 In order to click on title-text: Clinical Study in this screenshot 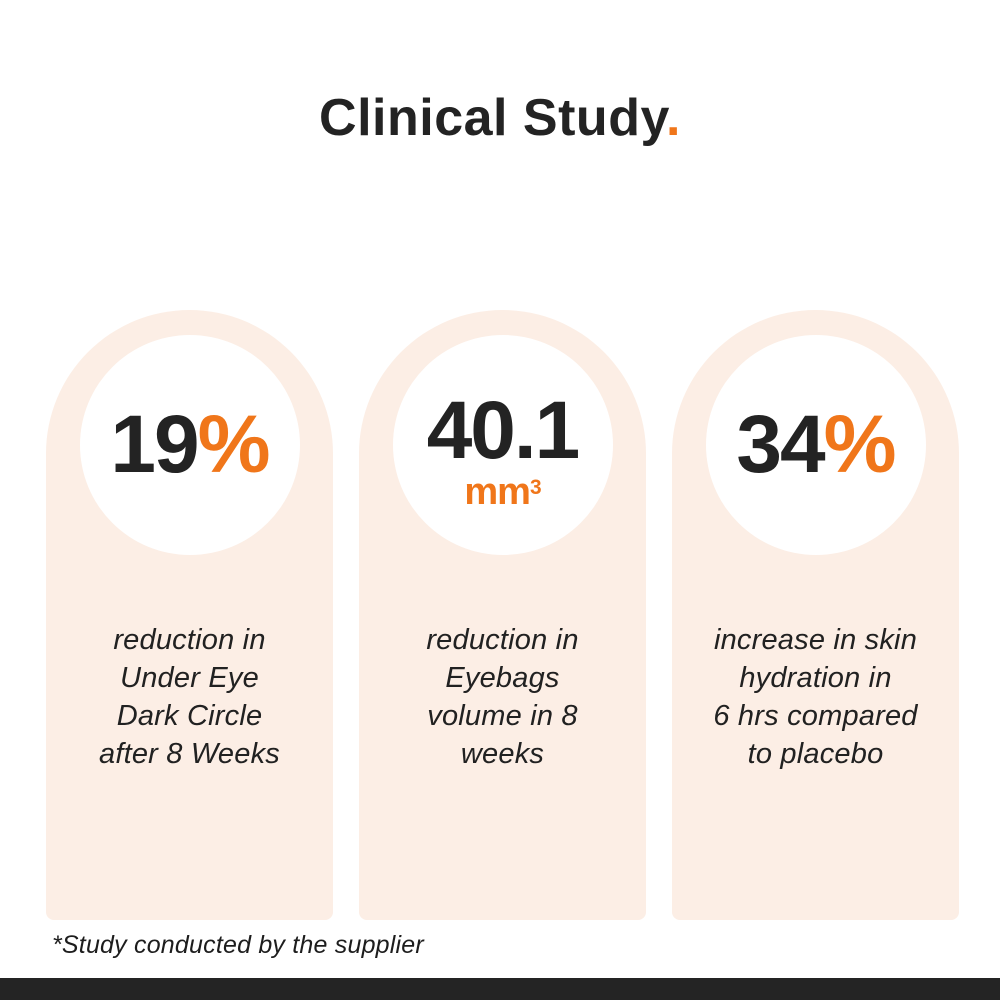, I will do `click(493, 118)`.